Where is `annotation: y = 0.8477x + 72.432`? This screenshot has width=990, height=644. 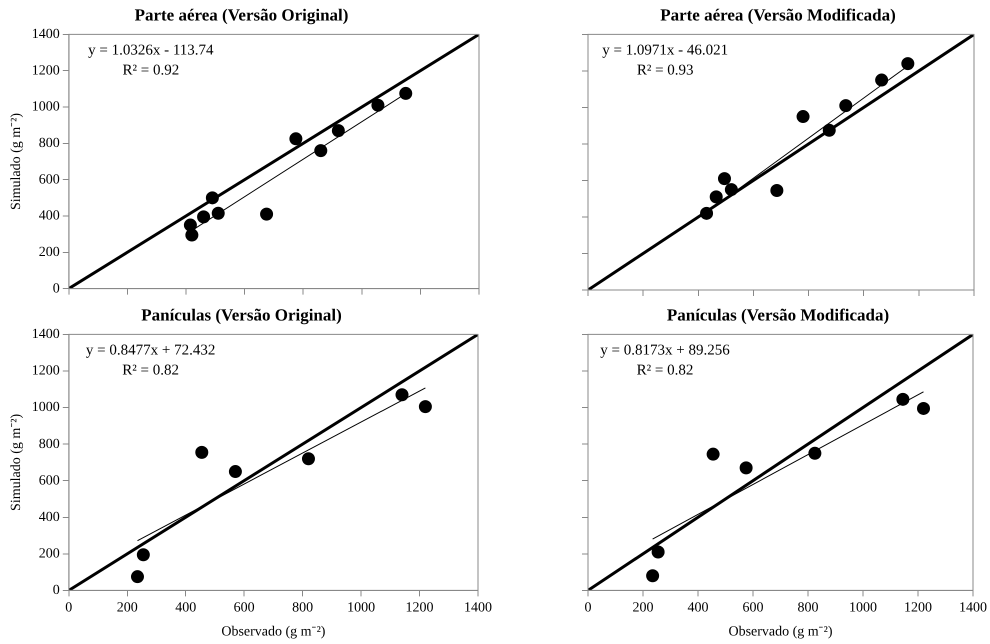 annotation: y = 0.8477x + 72.432 is located at coordinates (151, 350).